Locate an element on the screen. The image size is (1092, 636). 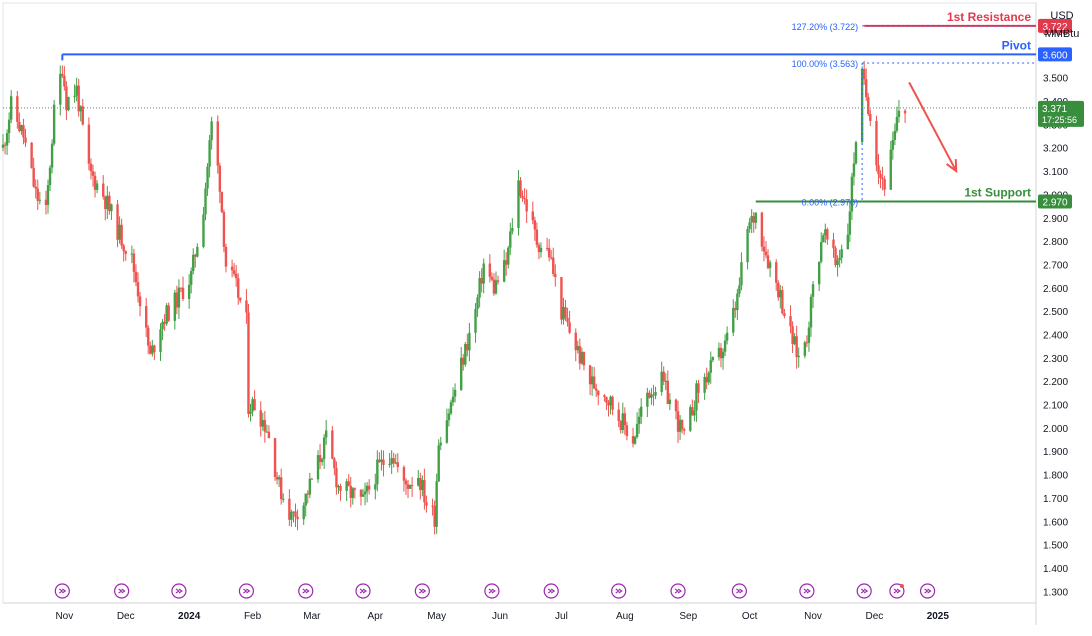
event-markers is located at coordinates (495, 591).